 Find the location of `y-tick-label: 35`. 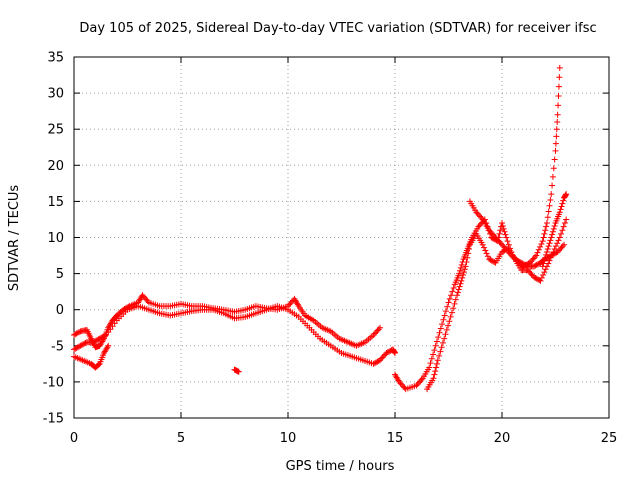

y-tick-label: 35 is located at coordinates (55, 58).